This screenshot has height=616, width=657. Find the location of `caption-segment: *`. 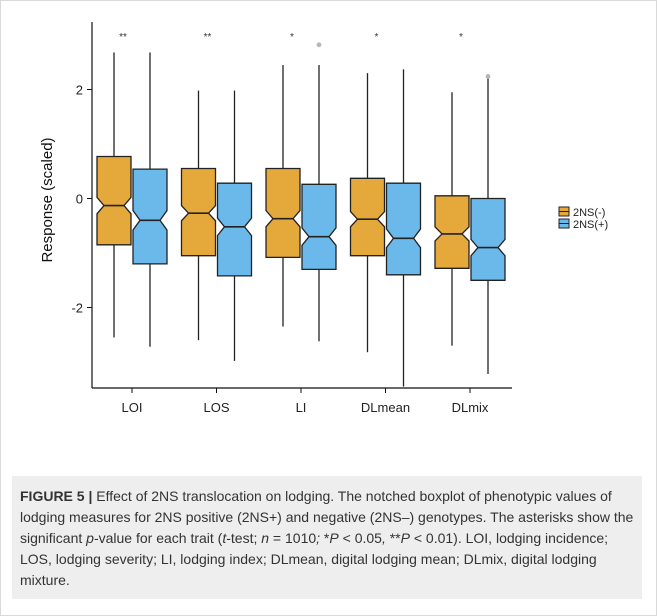

caption-segment: * is located at coordinates (325, 538).